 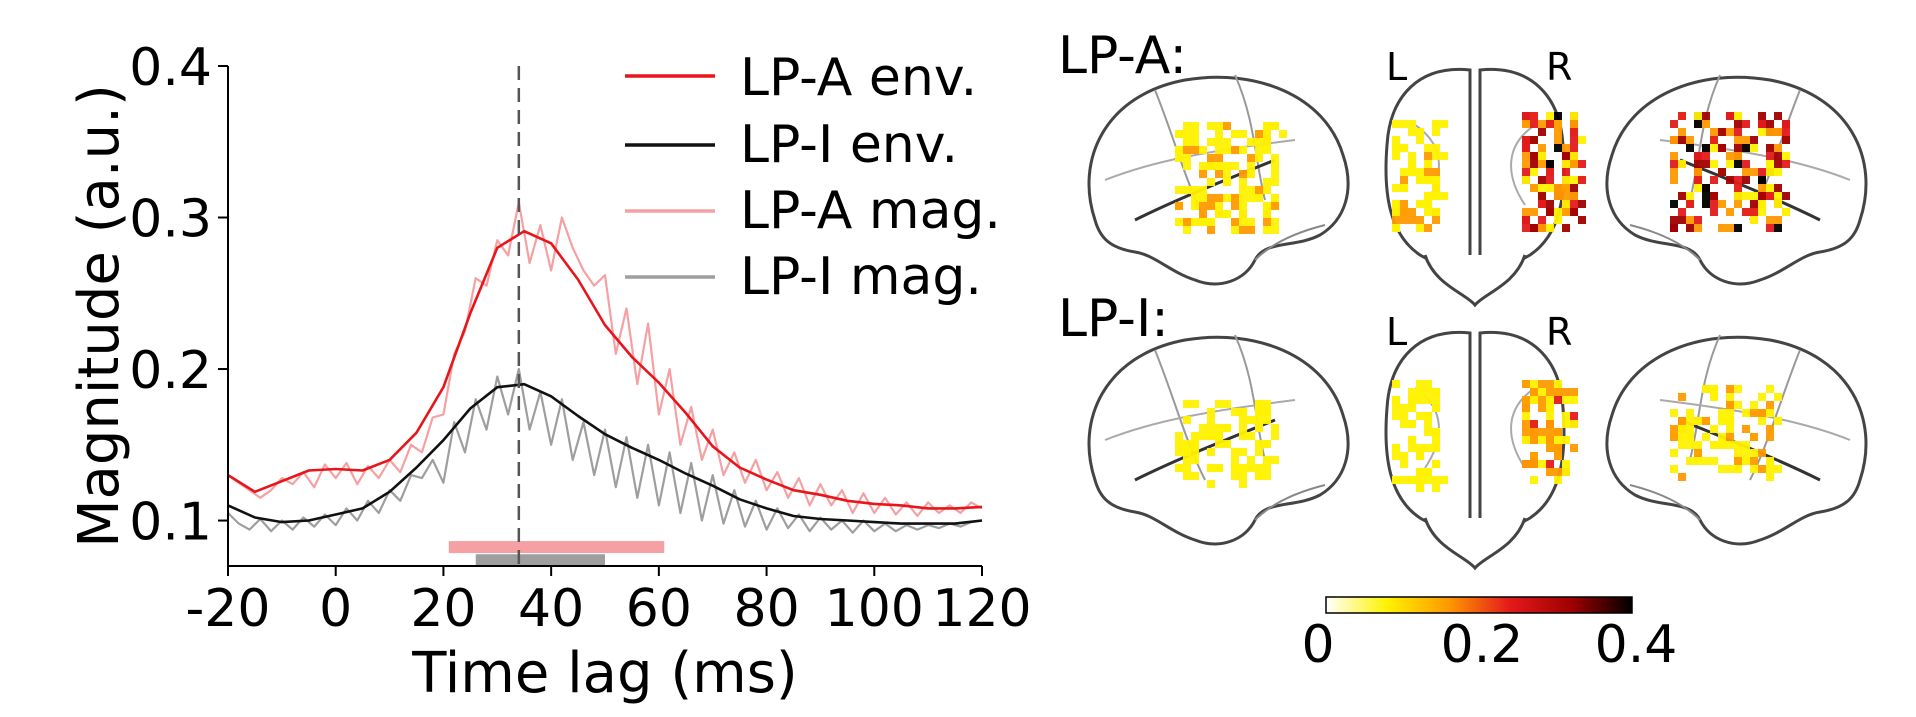 What do you see at coordinates (1113, 319) in the screenshot?
I see `row-label-lp-i: LP-I:` at bounding box center [1113, 319].